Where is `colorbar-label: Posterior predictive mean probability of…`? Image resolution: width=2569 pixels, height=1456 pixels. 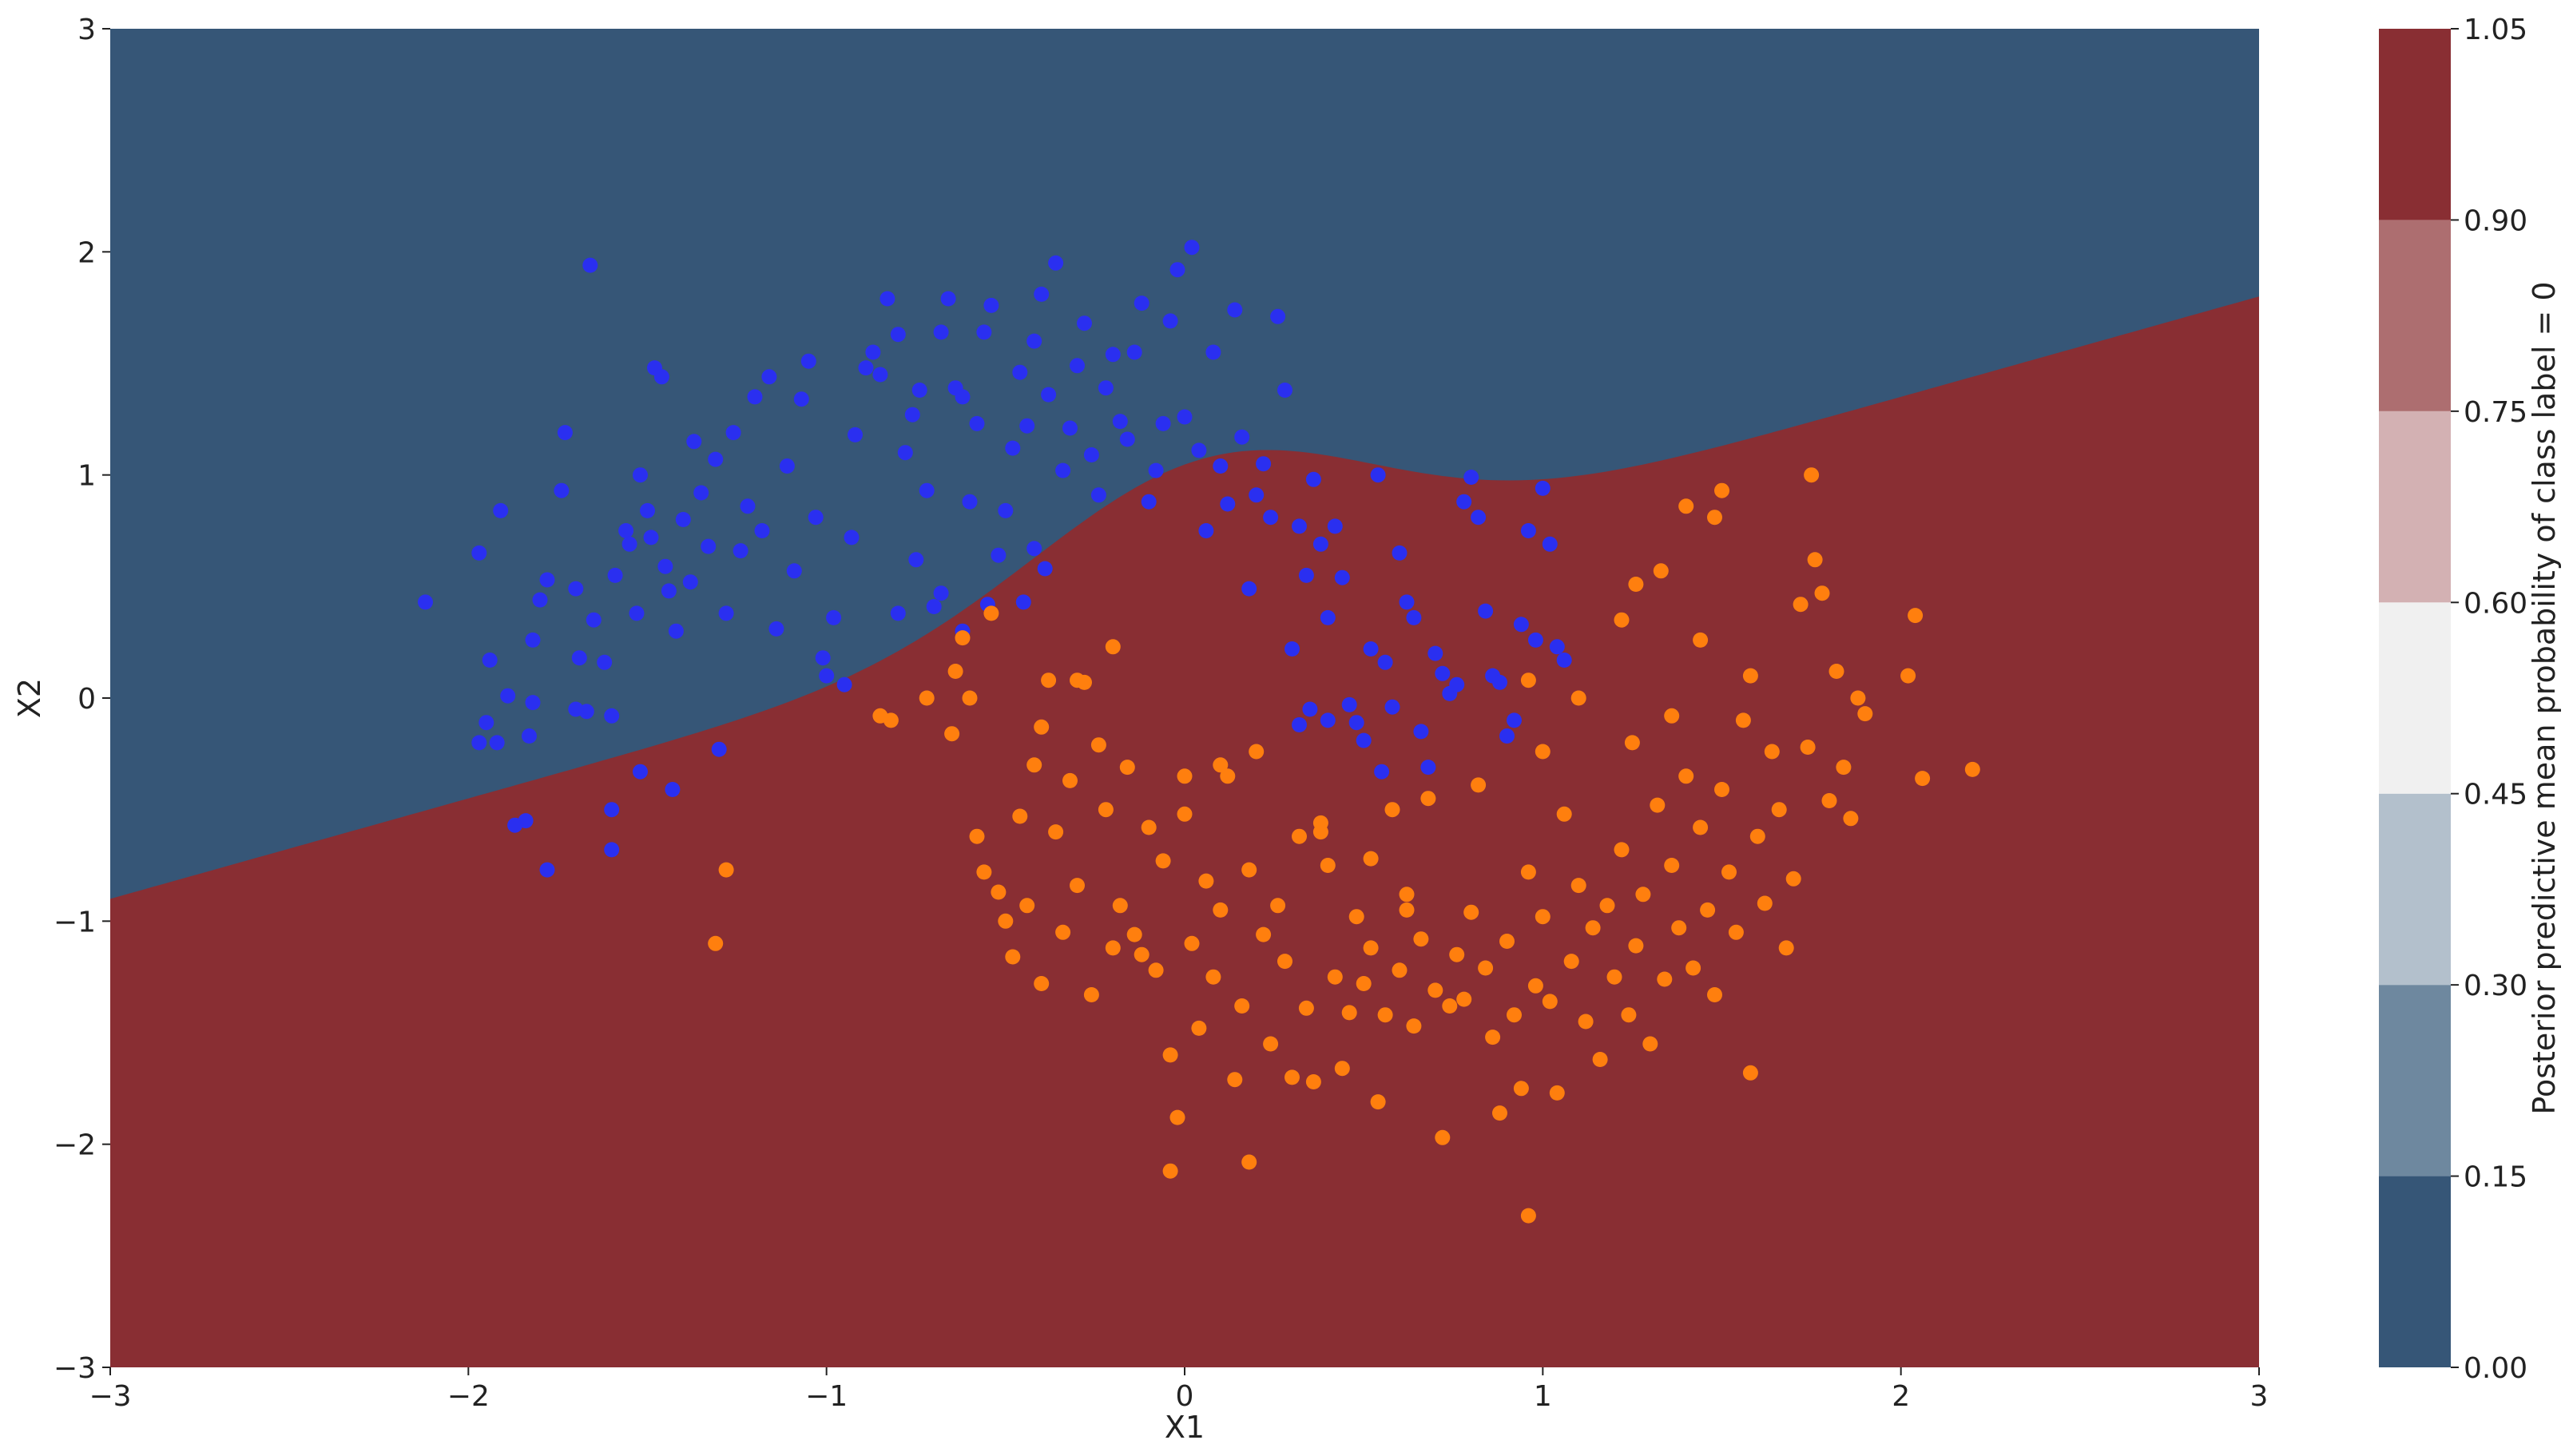 colorbar-label: Posterior predictive mean probability of… is located at coordinates (2544, 697).